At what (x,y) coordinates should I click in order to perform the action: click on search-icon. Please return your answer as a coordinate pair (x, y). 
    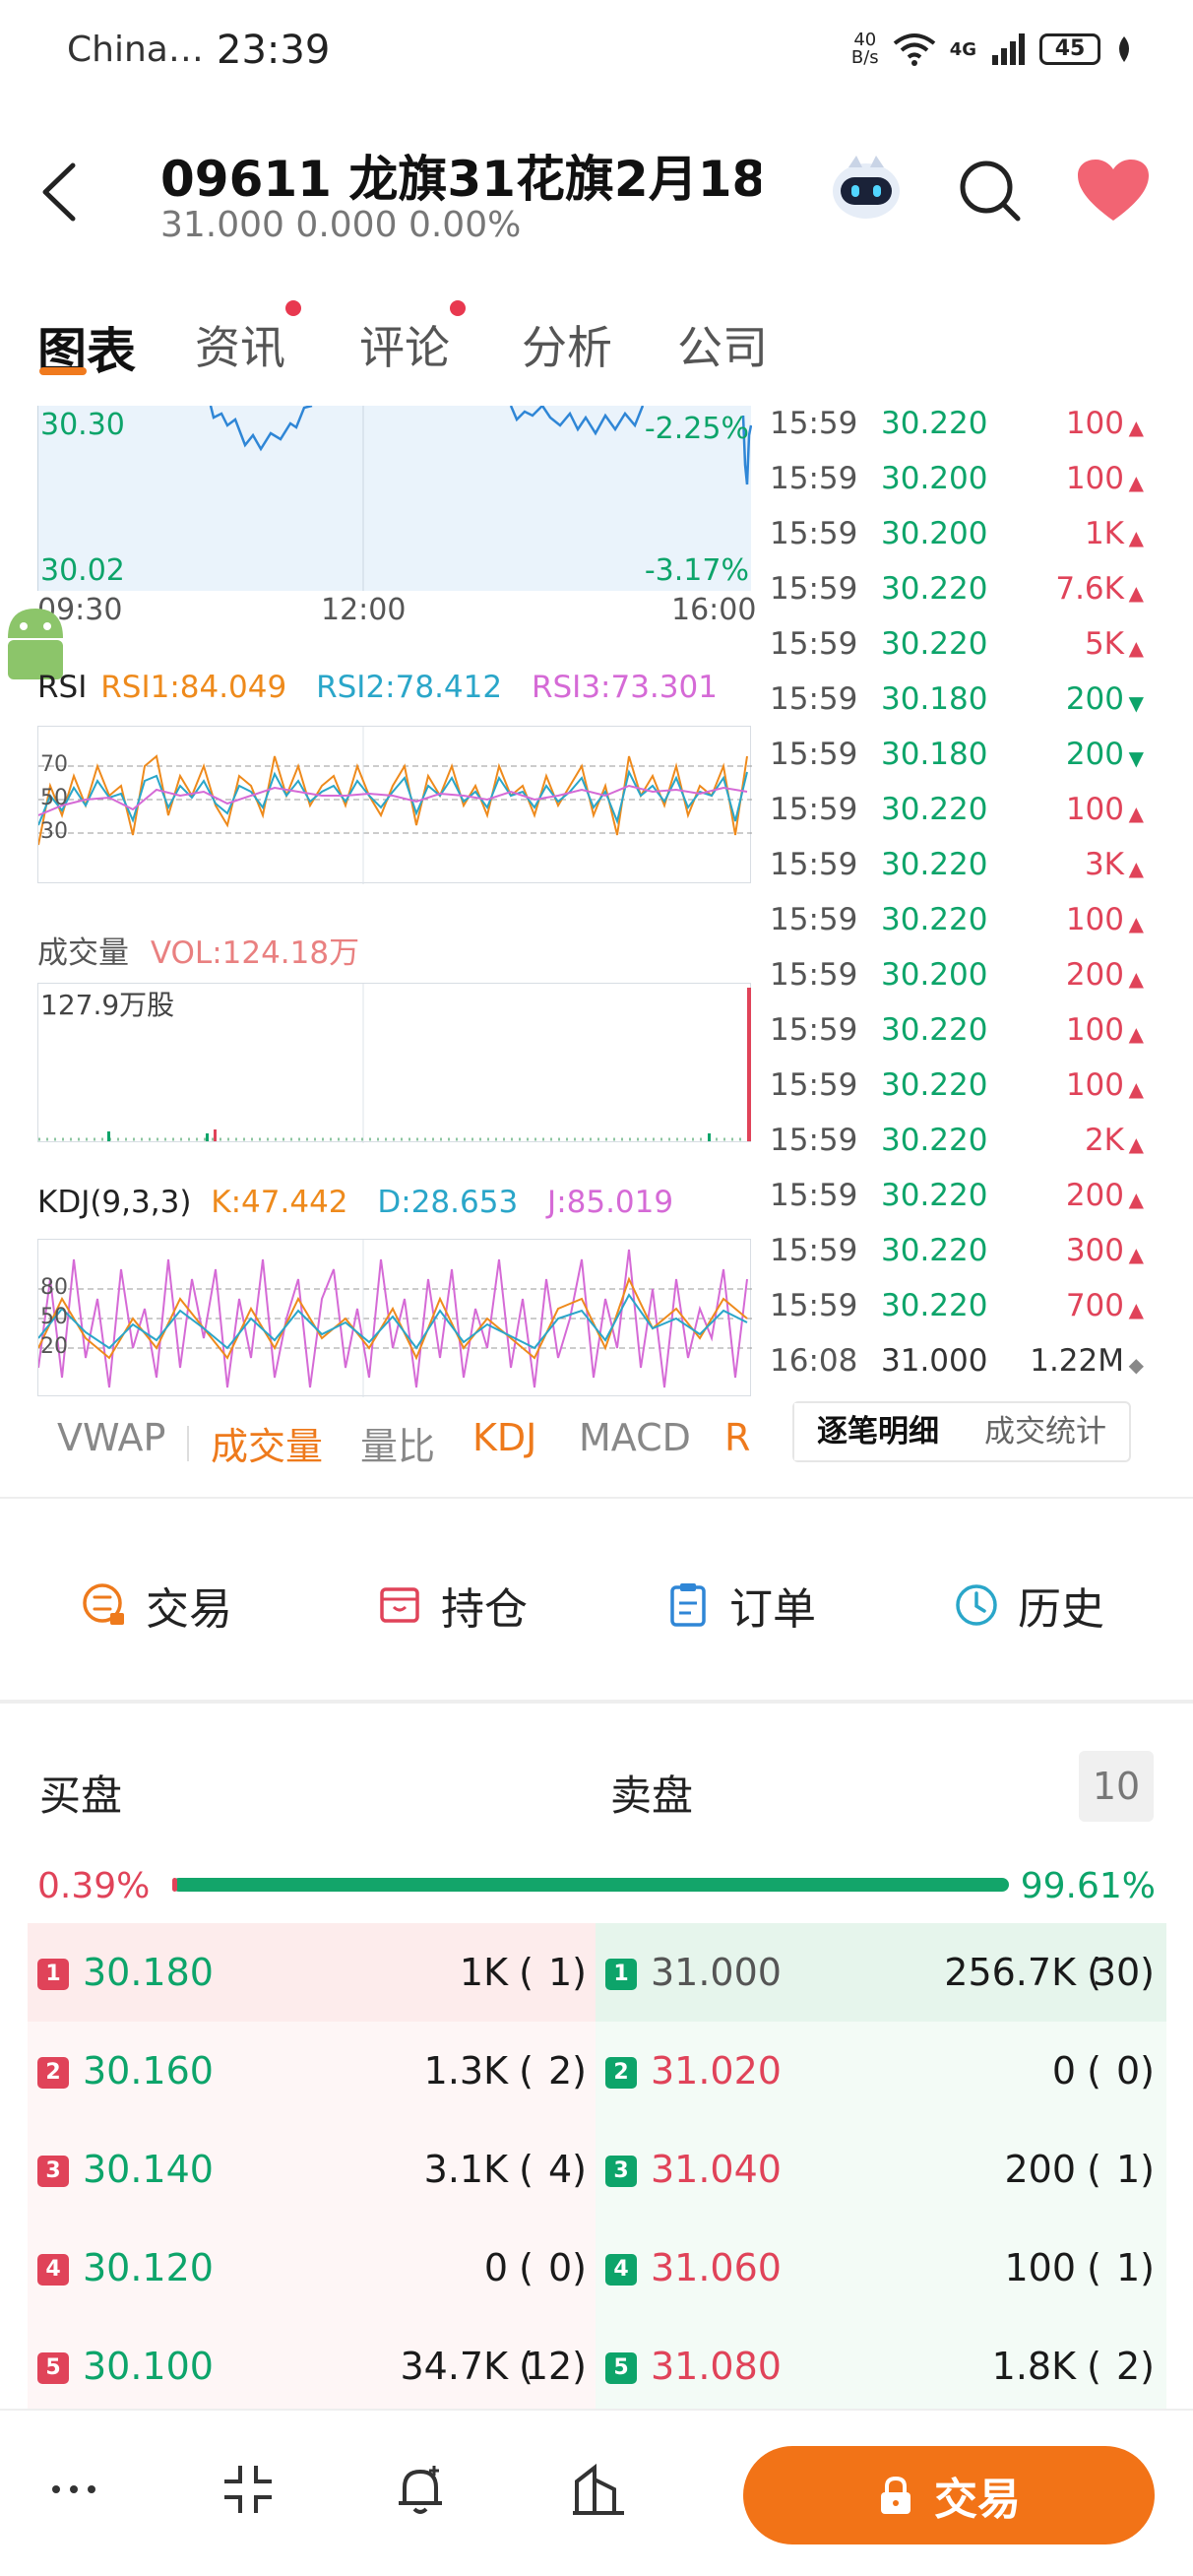
    Looking at the image, I should click on (989, 190).